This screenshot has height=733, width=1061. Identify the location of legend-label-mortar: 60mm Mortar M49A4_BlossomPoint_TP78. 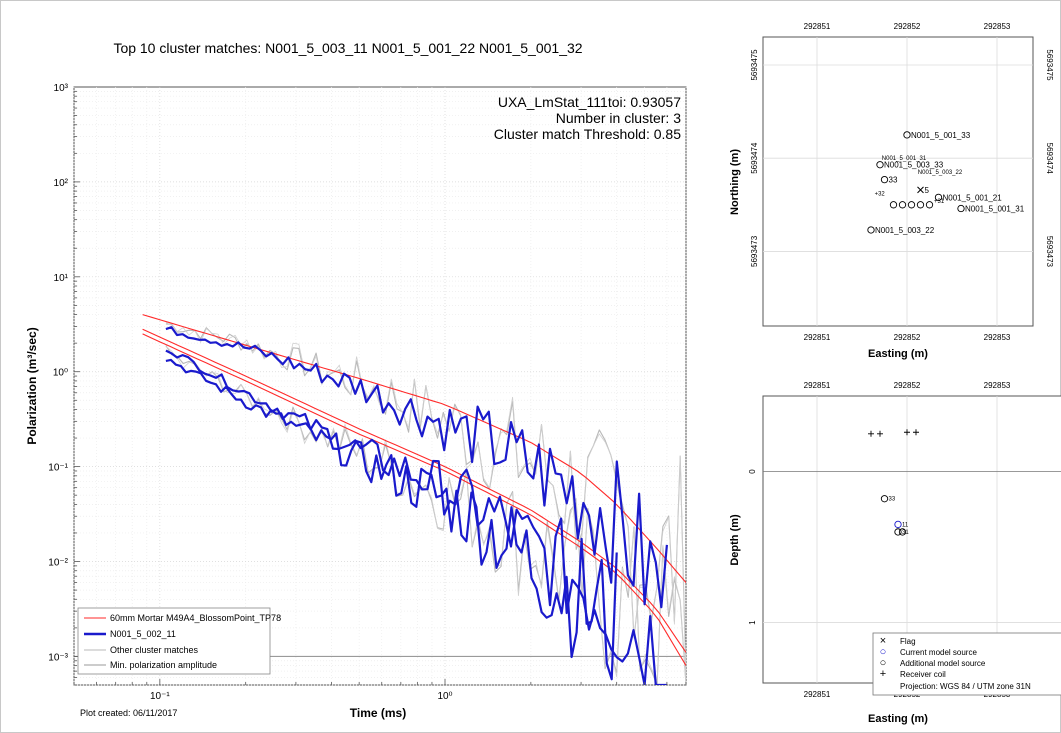
(195, 618).